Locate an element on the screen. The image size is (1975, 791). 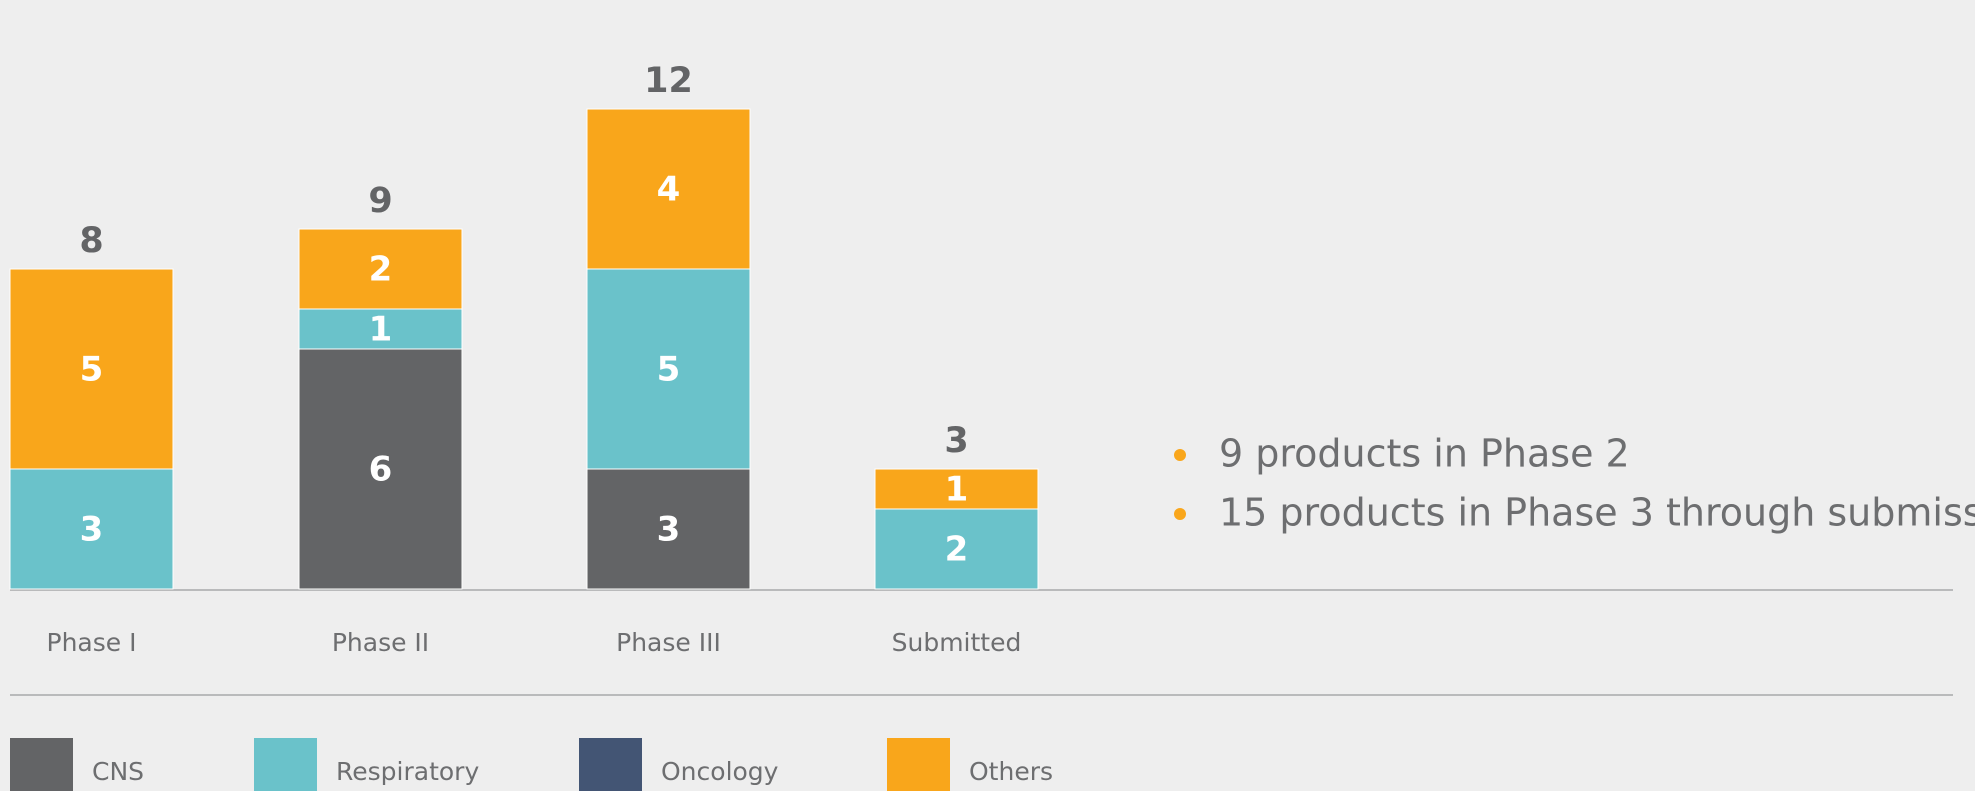
segment-label: 6 is located at coordinates (381, 470).